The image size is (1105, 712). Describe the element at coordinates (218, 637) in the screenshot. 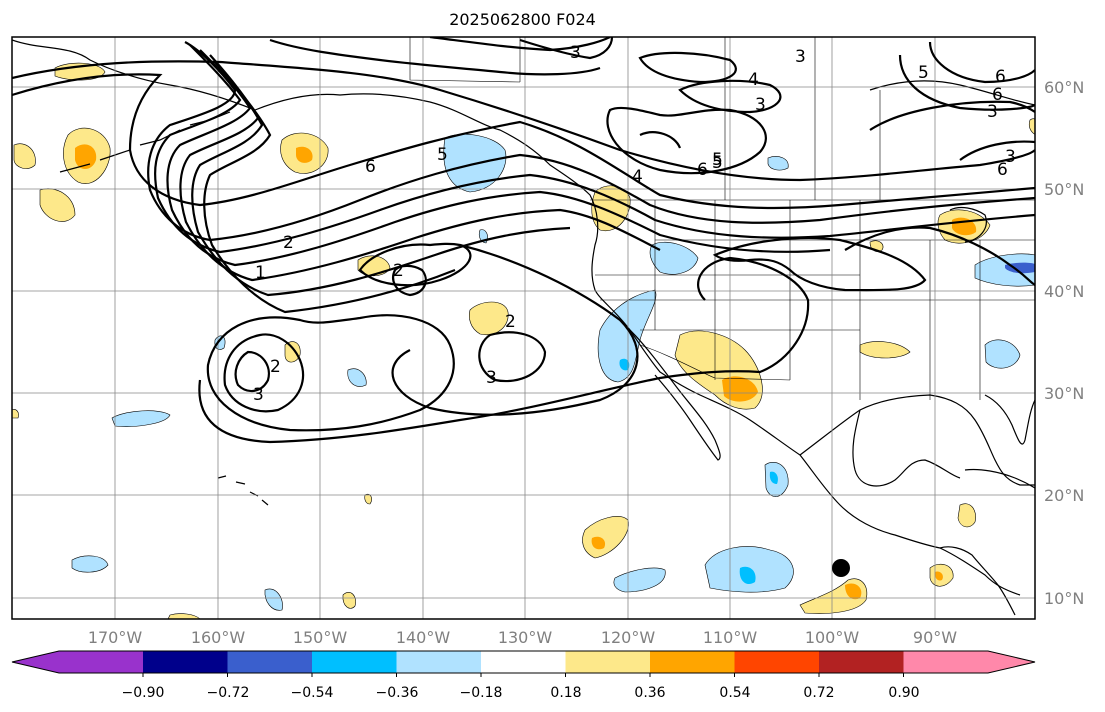

I see `lon-label: 160°W` at that location.